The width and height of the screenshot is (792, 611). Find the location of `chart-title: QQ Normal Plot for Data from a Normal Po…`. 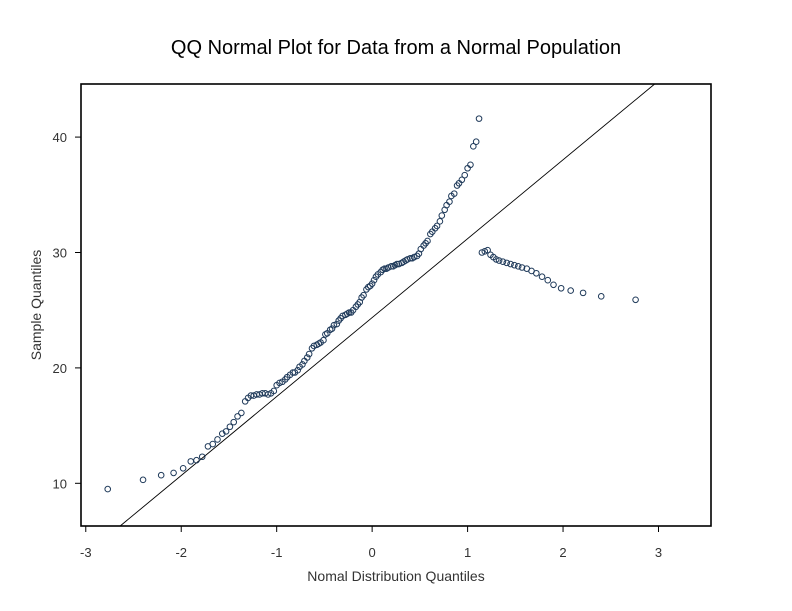

chart-title: QQ Normal Plot for Data from a Normal Po… is located at coordinates (396, 48).